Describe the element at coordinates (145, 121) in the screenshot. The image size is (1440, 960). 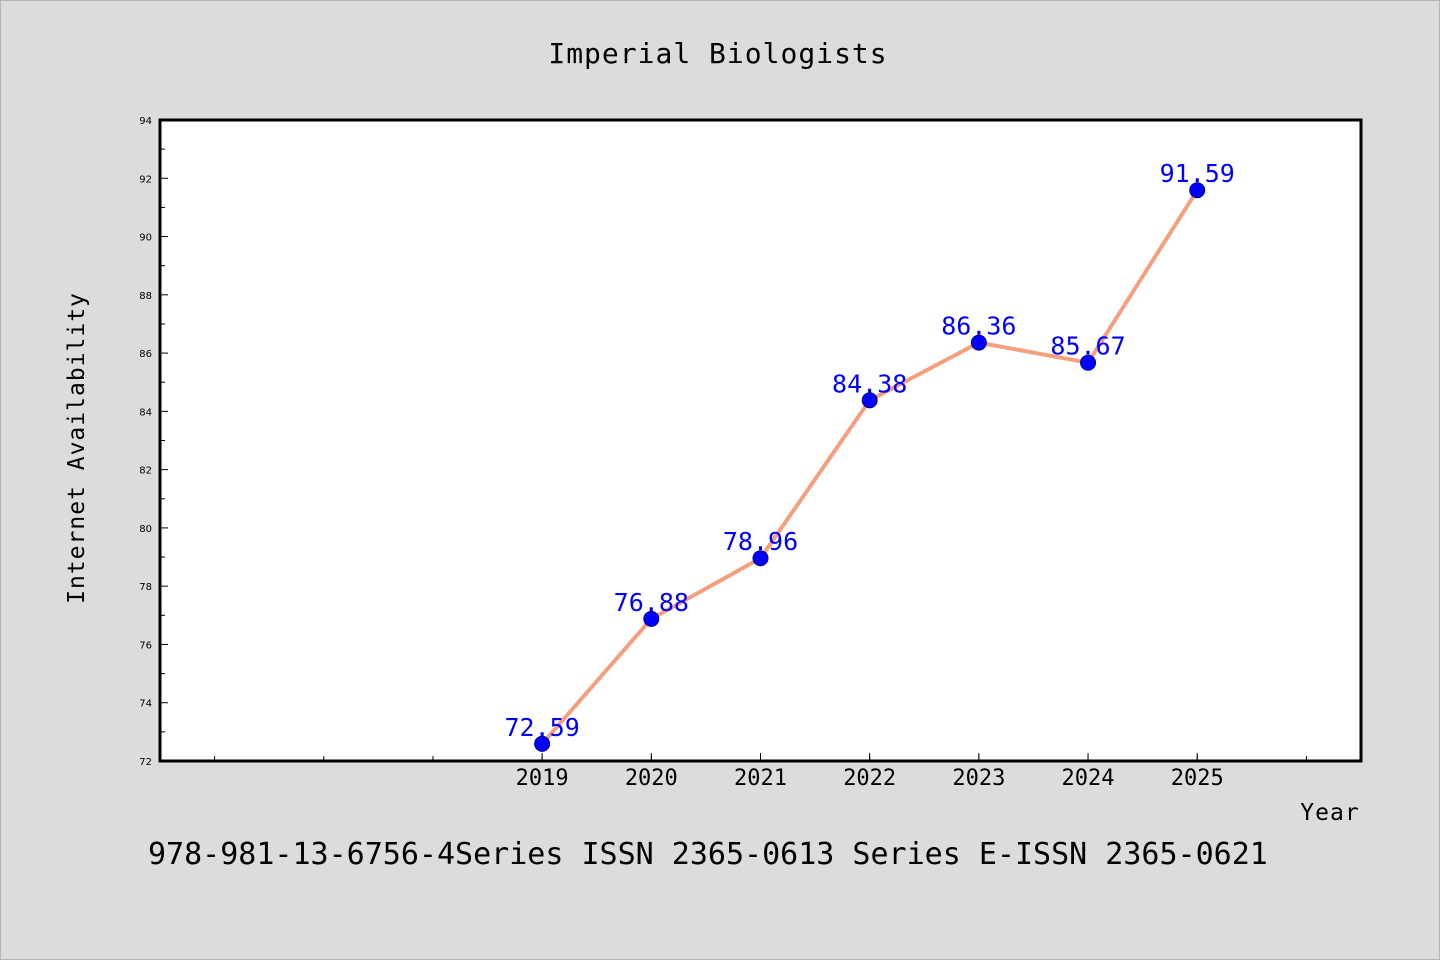
I see `y-tick-label: 94` at that location.